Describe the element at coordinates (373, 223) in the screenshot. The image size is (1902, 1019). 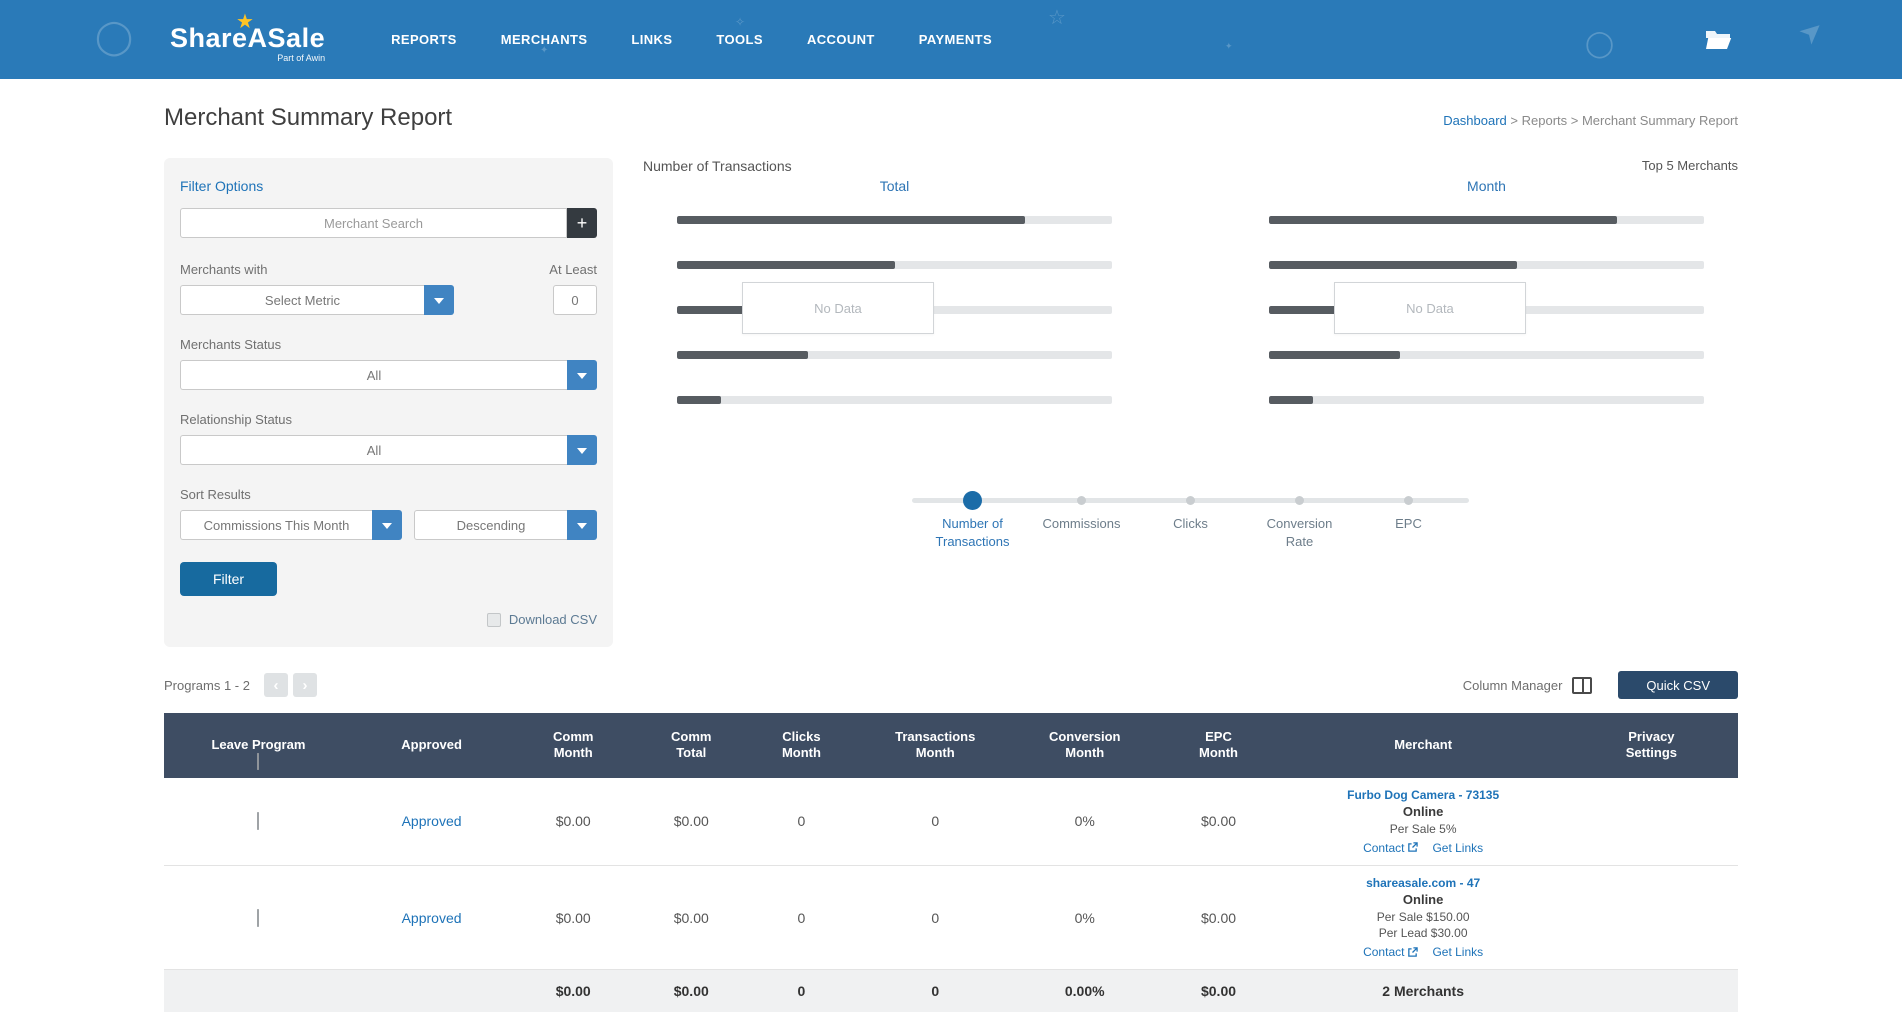
I see `merchant-search-input` at that location.